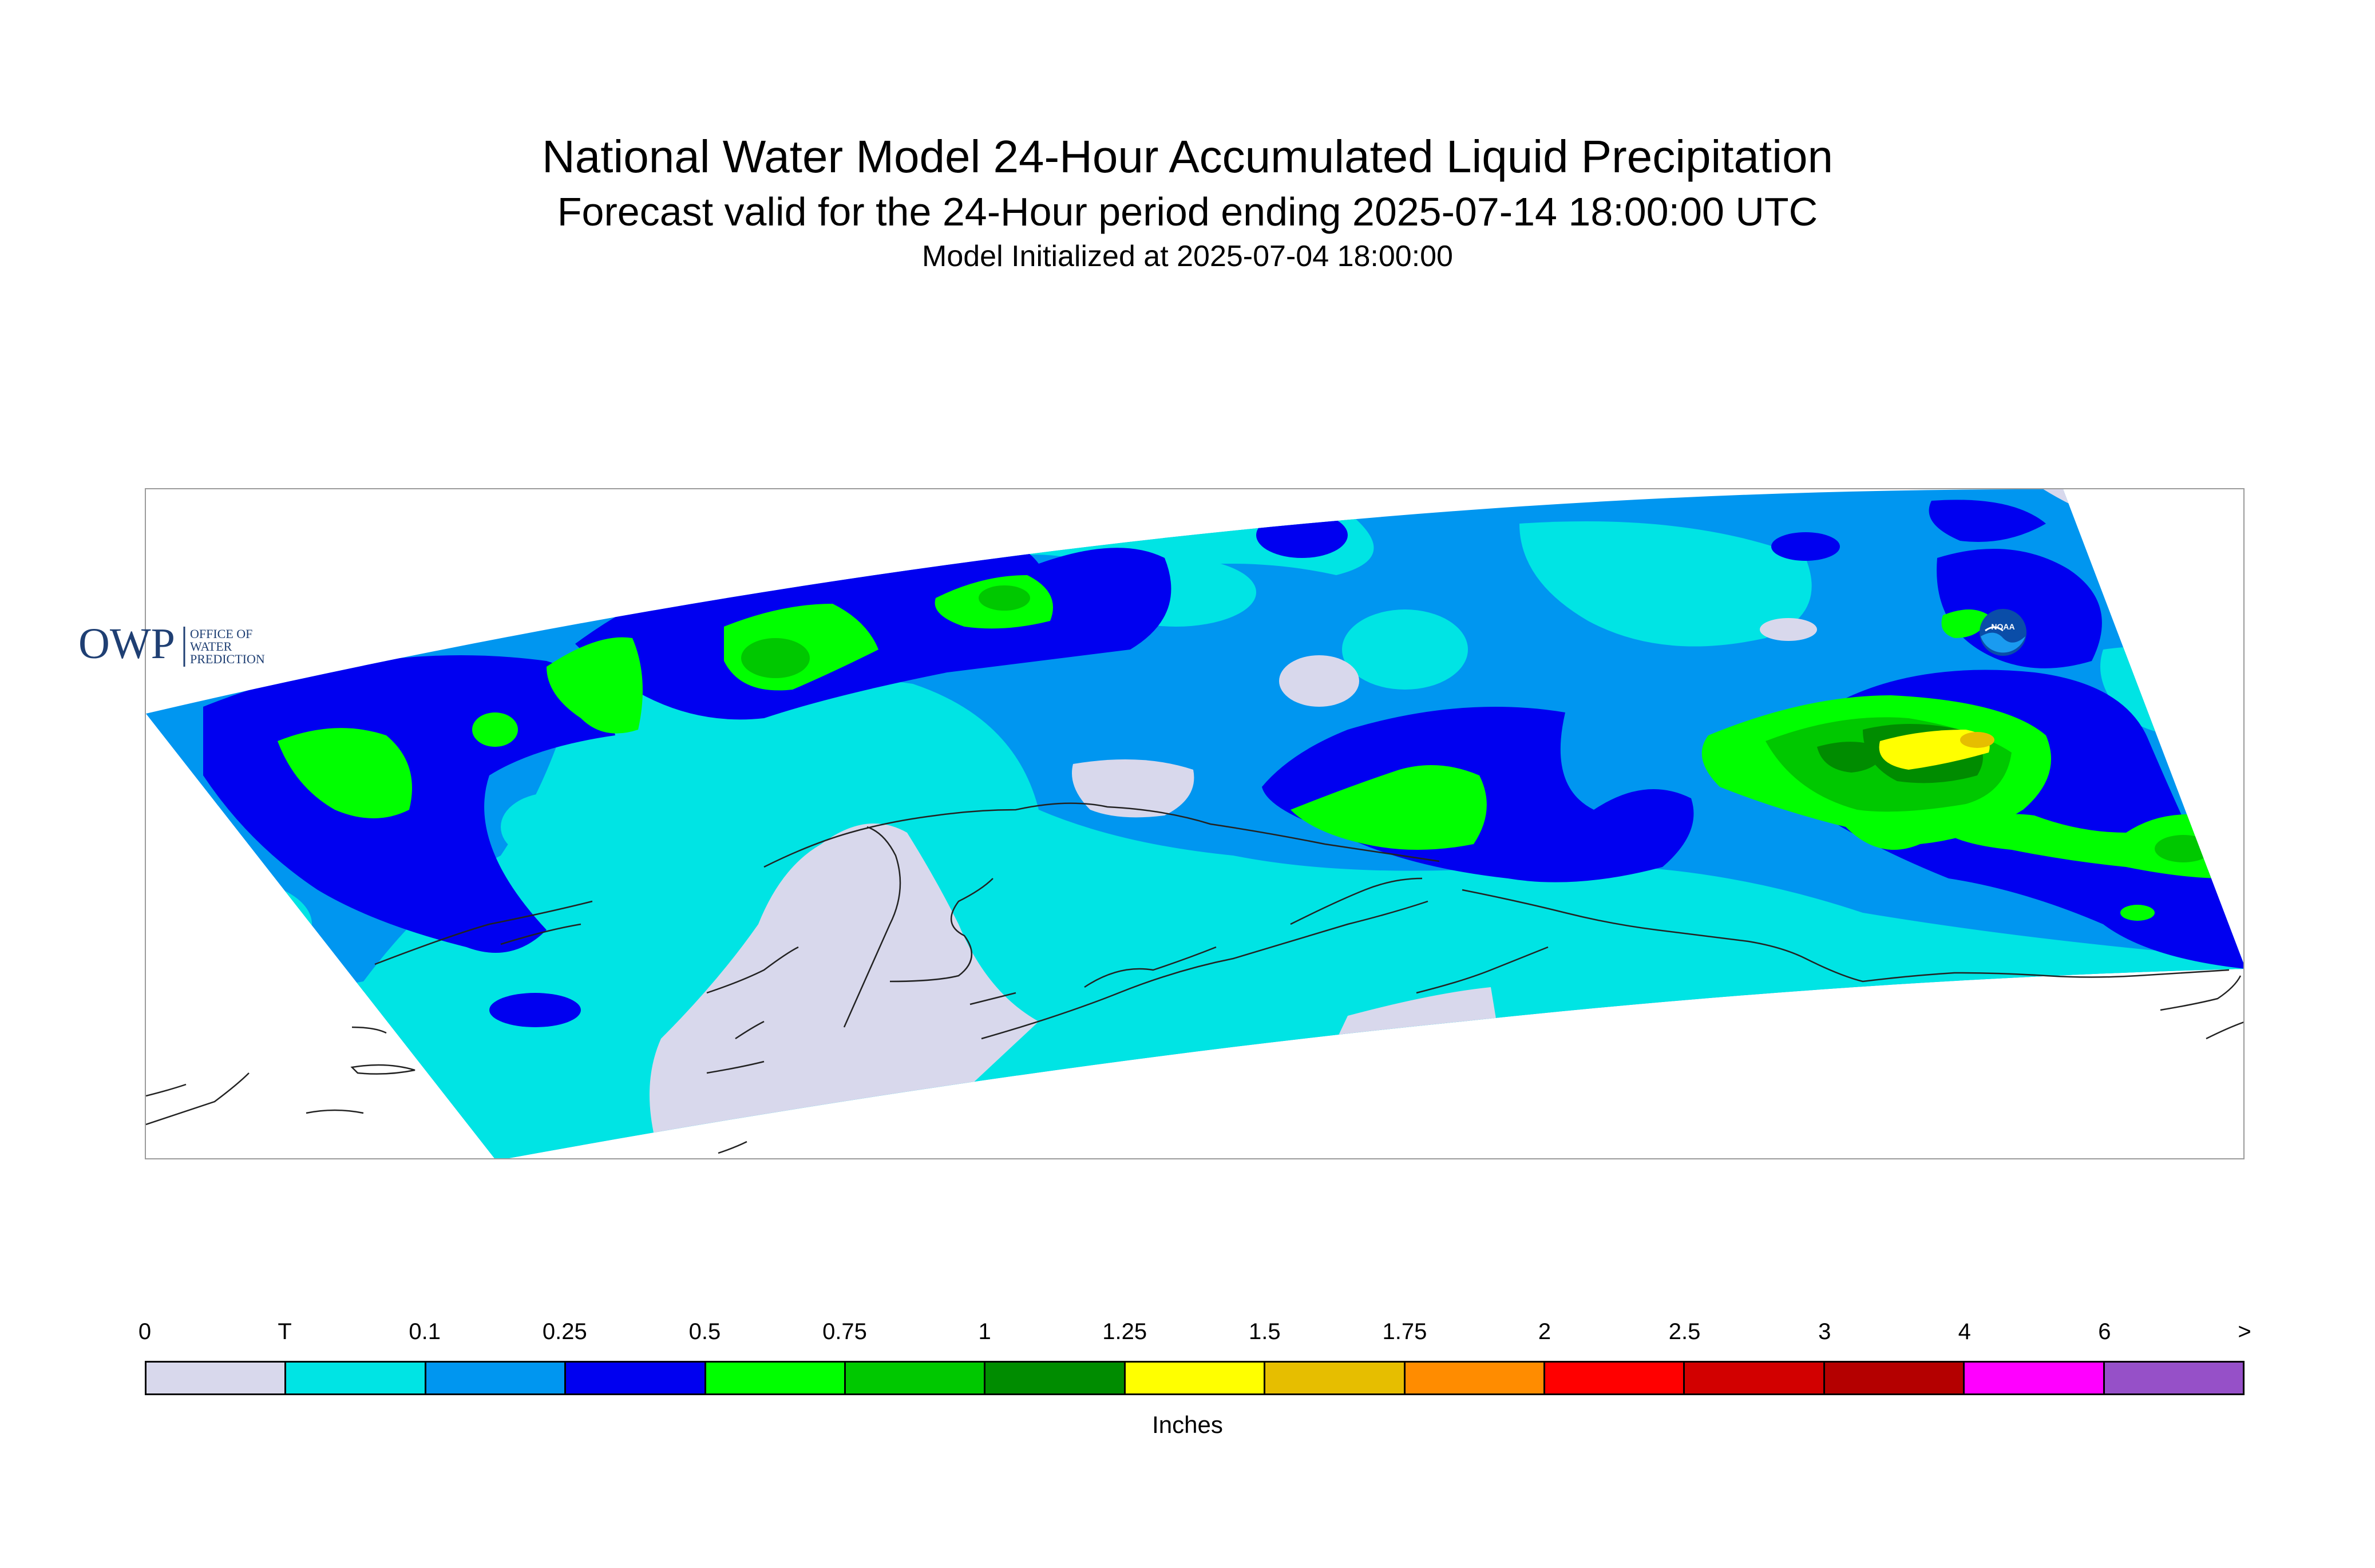  I want to click on 1.5-areas, so click(1977, 740).